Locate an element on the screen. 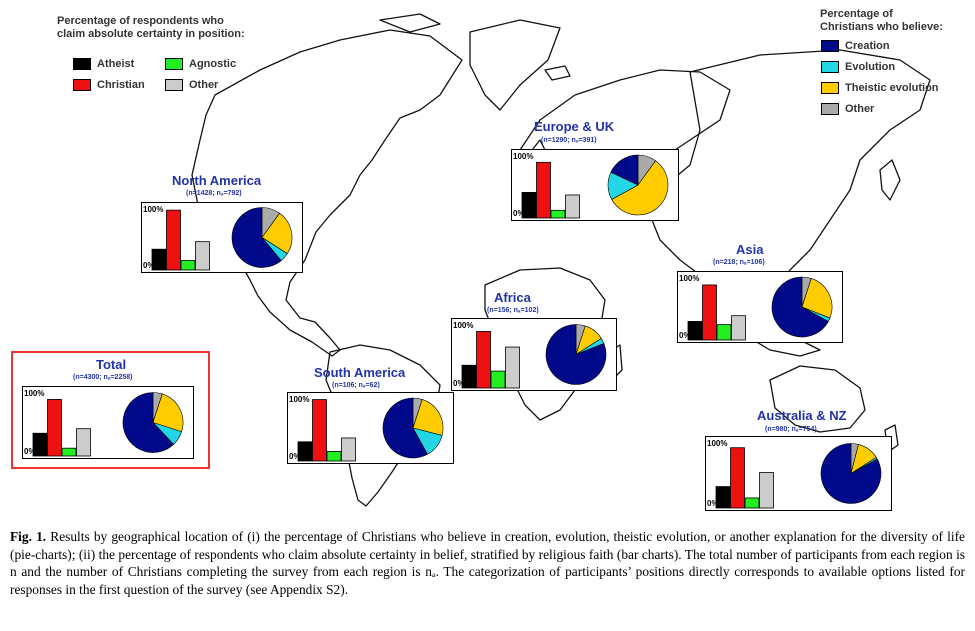  pie-legend-item-creation: Creation is located at coordinates (855, 46).